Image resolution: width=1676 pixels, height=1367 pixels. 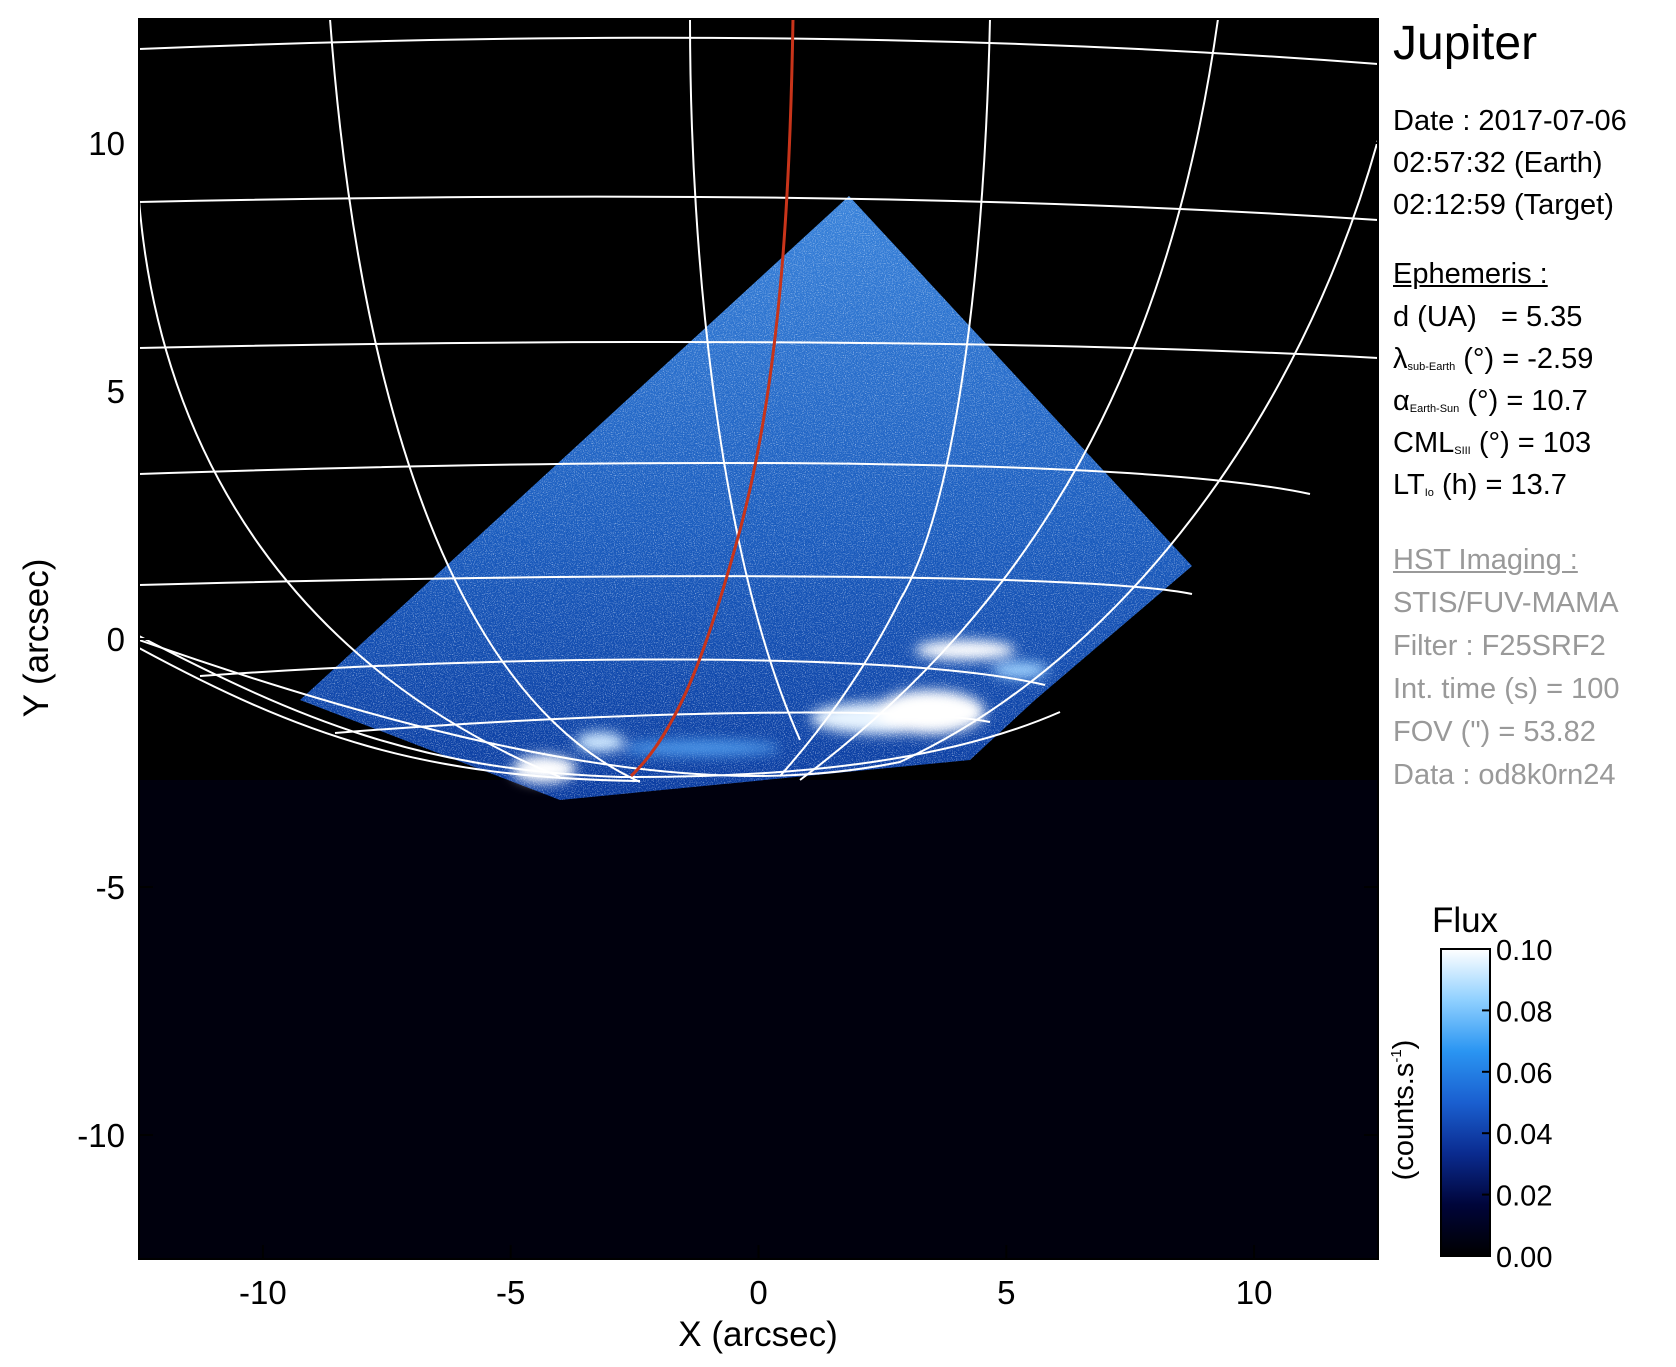 I want to click on hst-instrument: STIS/FUV-MAMA, so click(x=1506, y=603).